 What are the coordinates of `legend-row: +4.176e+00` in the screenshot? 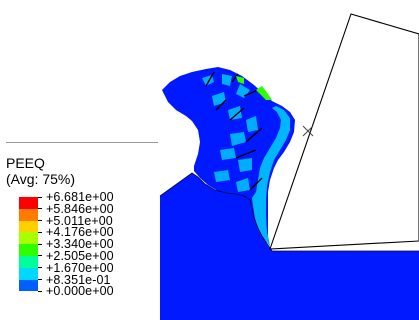 It's located at (81, 235).